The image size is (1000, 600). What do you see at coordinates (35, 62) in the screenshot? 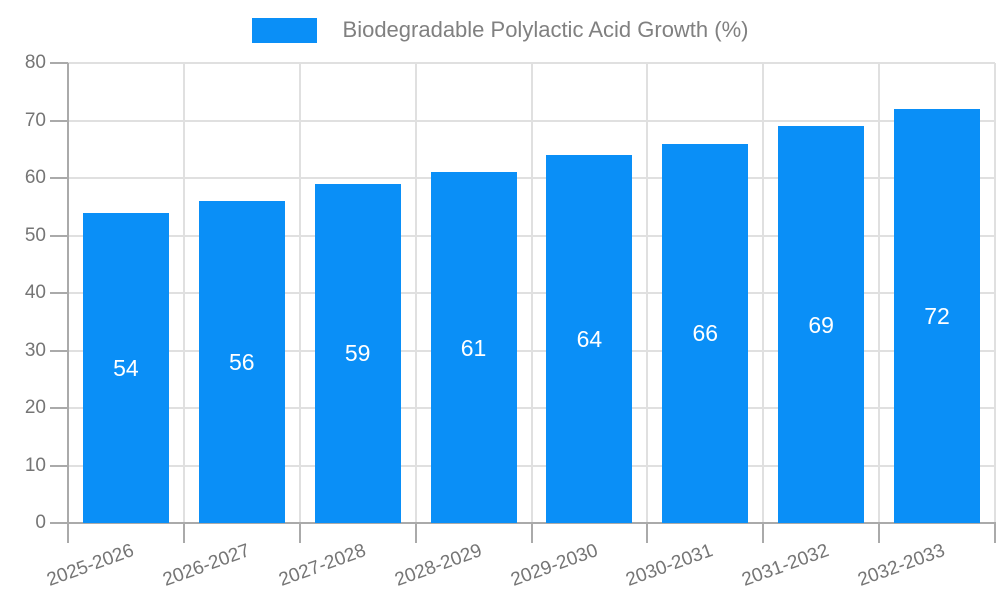
I see `y-tick-label: 80` at bounding box center [35, 62].